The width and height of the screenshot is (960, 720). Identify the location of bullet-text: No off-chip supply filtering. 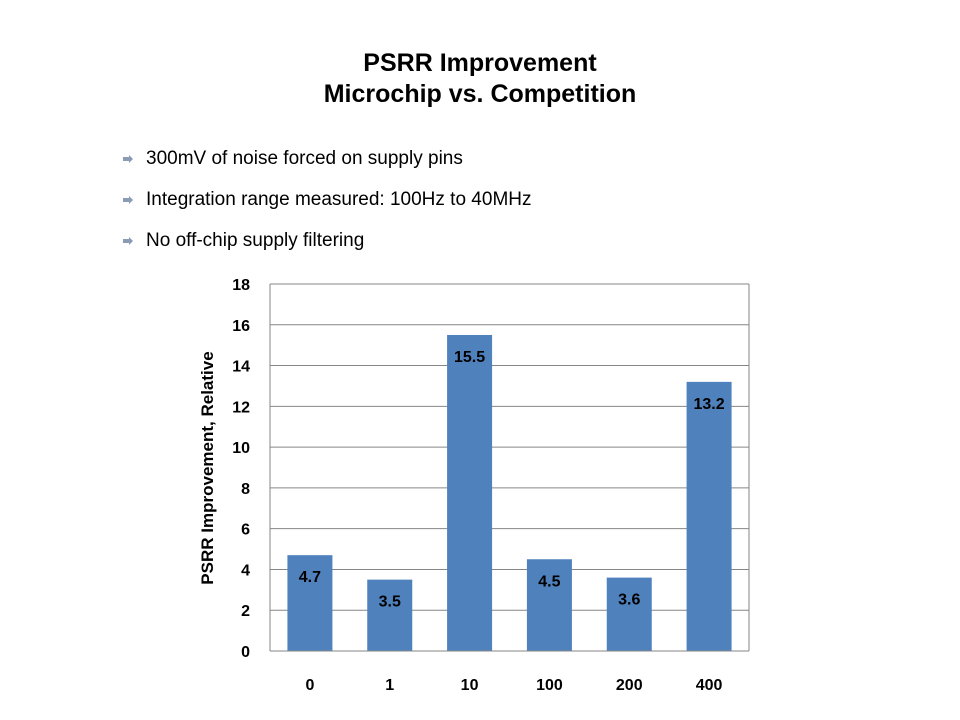
(255, 240).